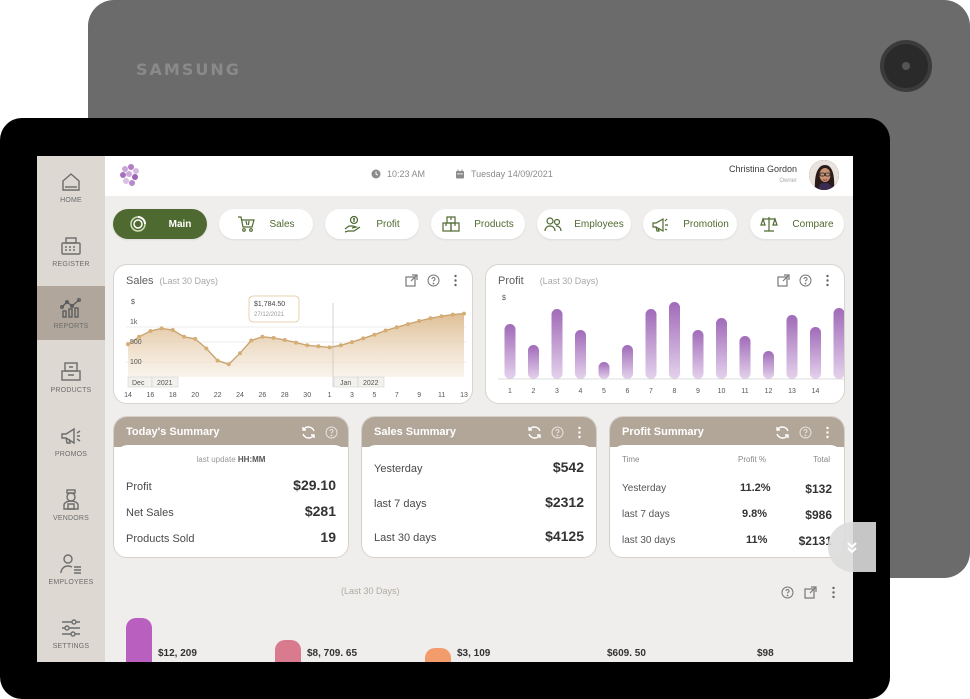 This screenshot has width=970, height=699. Describe the element at coordinates (478, 224) in the screenshot. I see `tab-products: Products` at that location.